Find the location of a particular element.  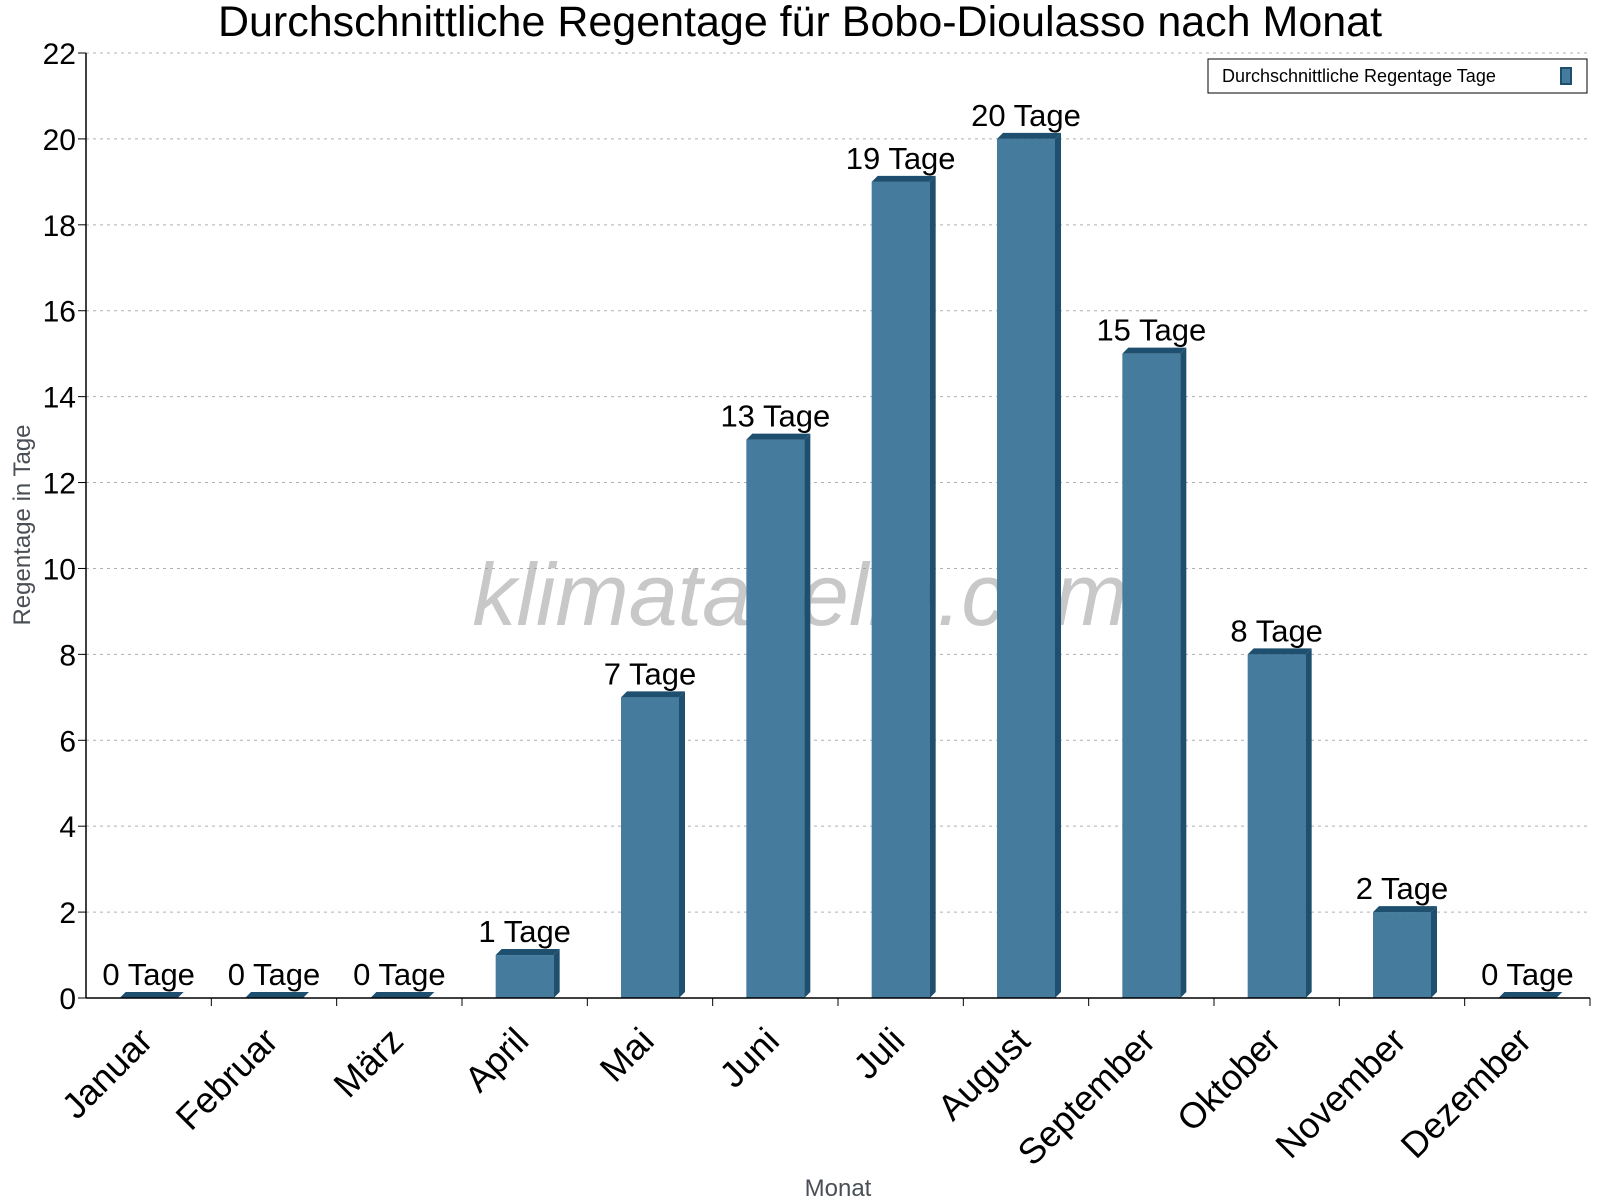

data-label: 1 Tage is located at coordinates (524, 931).